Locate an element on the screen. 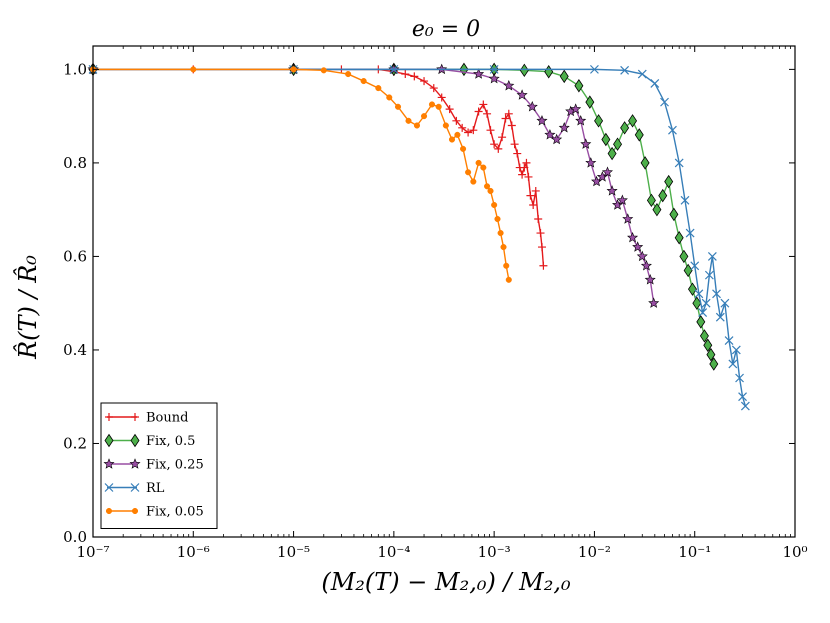  legend-item: Fix, 0.05 is located at coordinates (154, 512).